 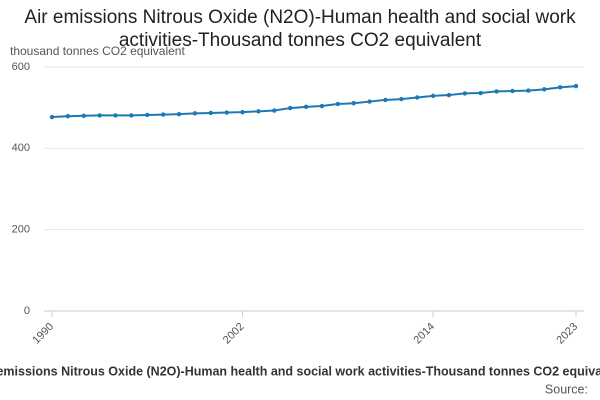 I want to click on x-tick-label: 2014, so click(x=424, y=334).